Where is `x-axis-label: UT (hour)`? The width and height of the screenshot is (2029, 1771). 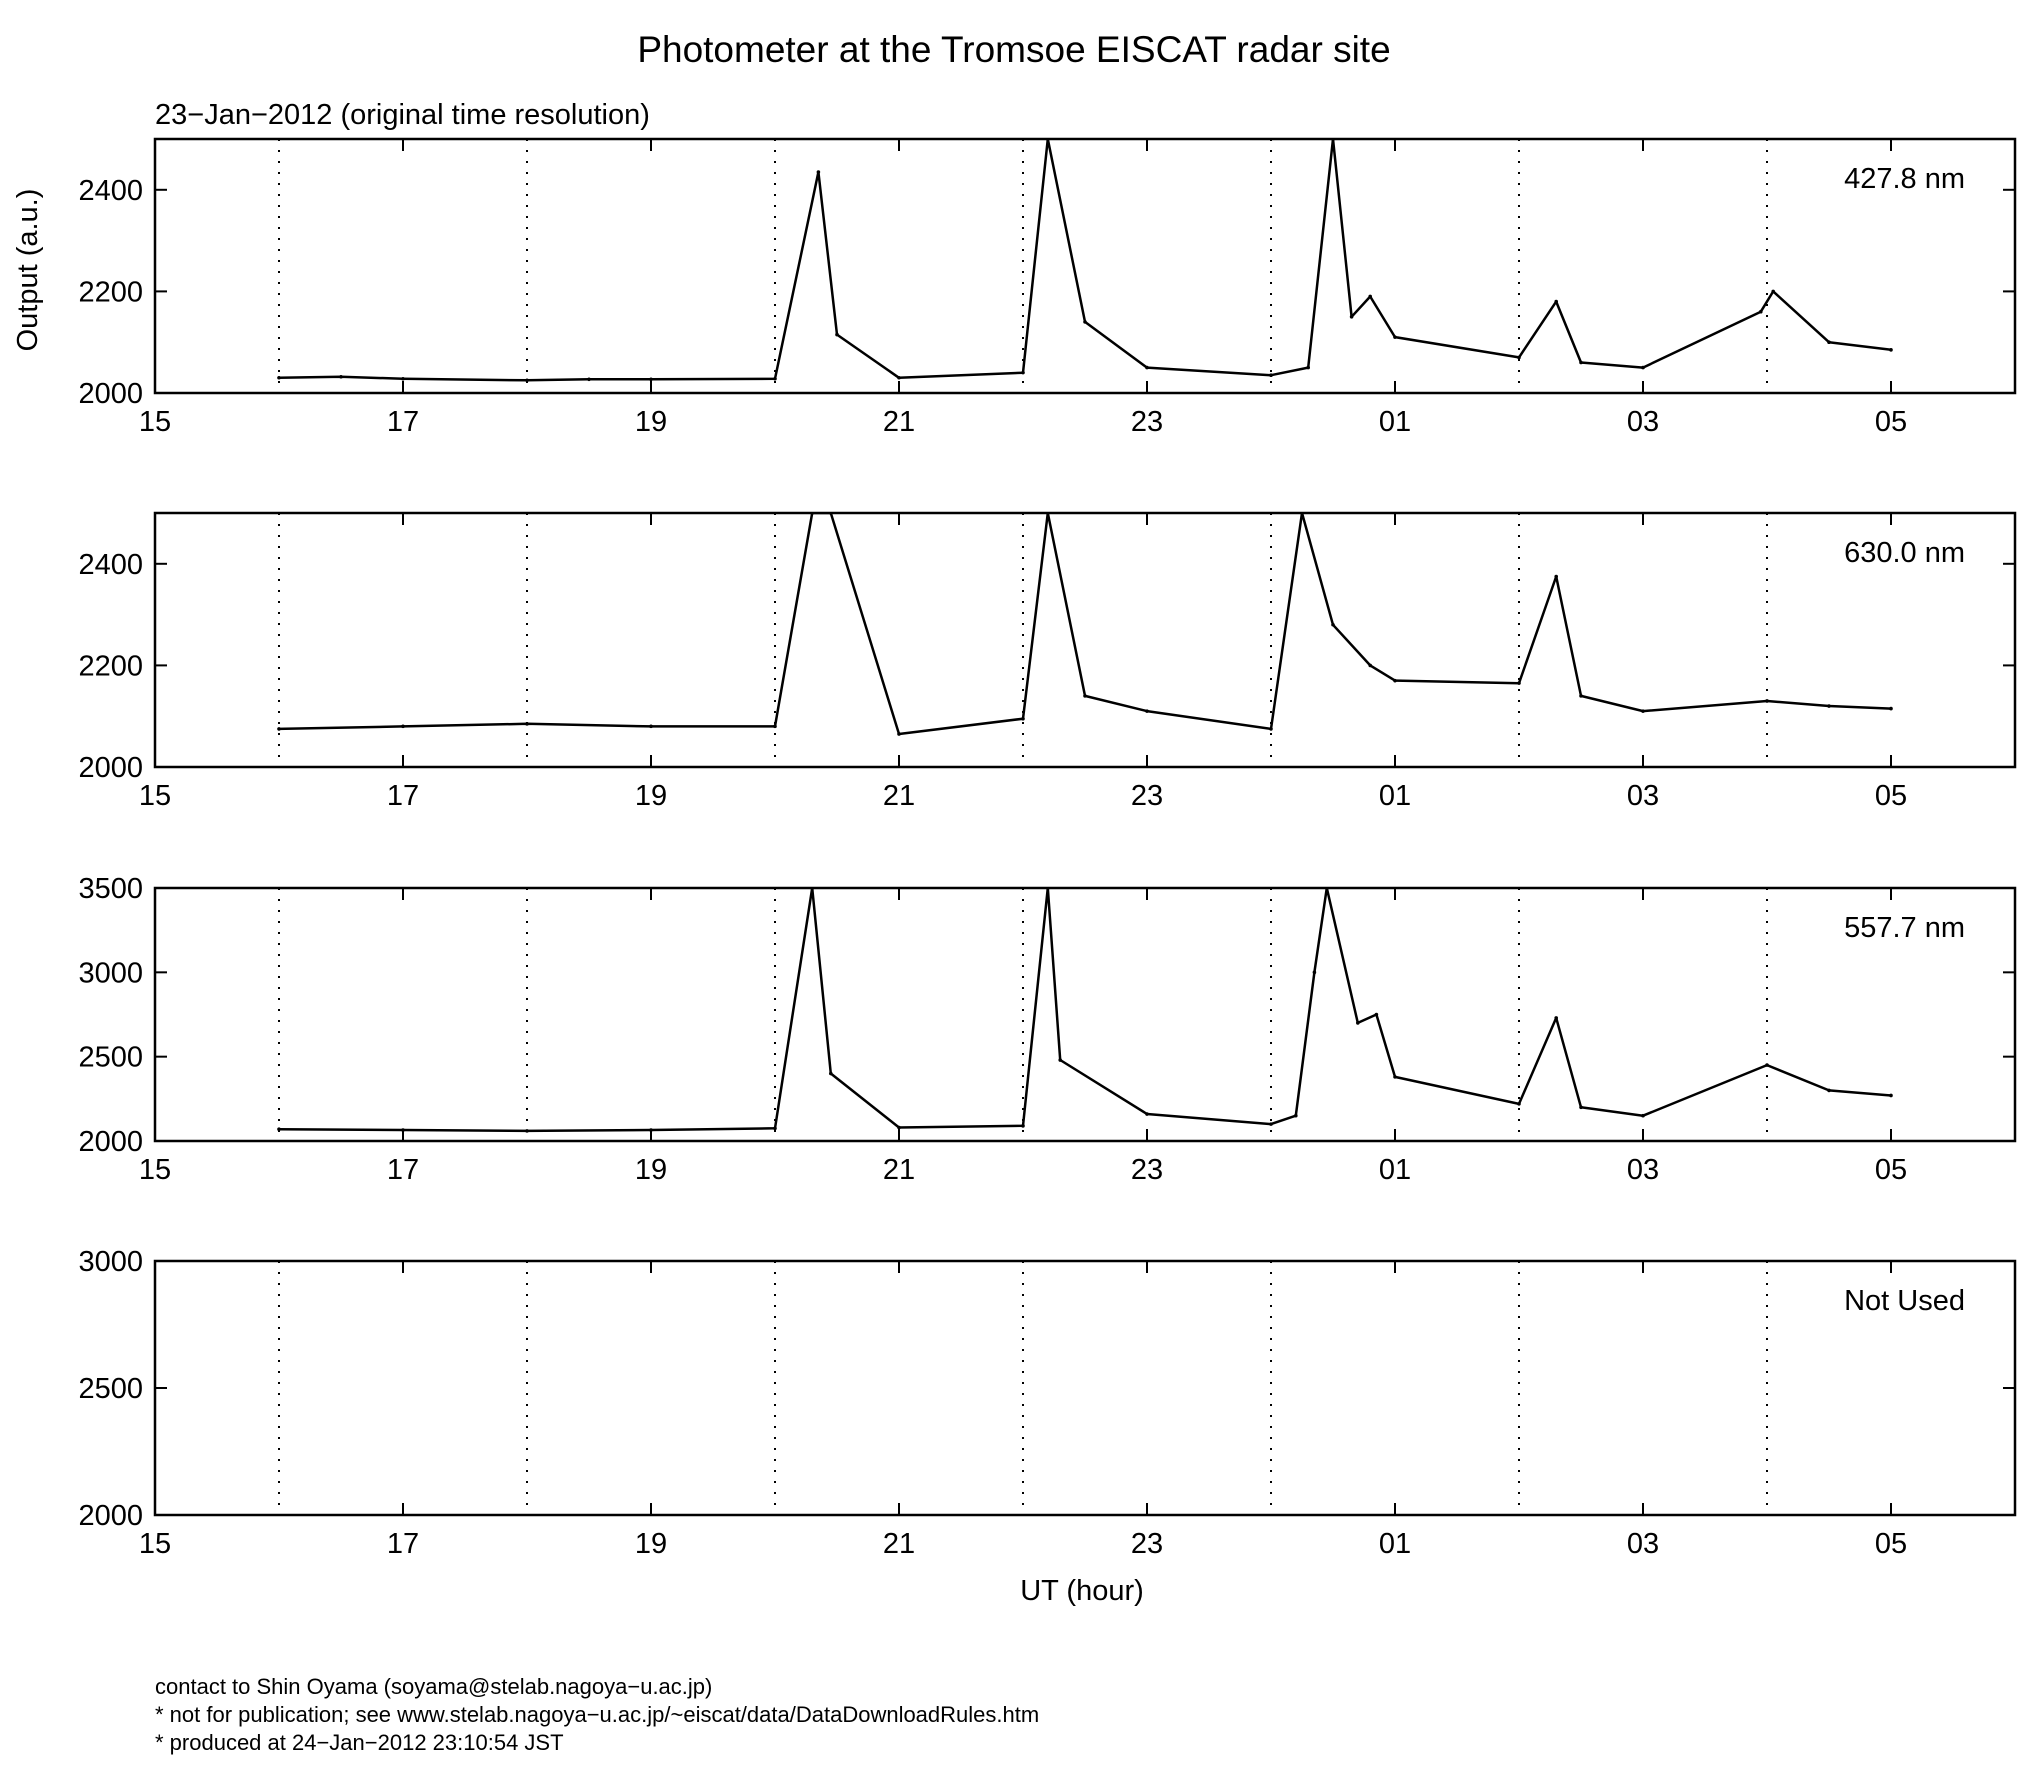 x-axis-label: UT (hour) is located at coordinates (1082, 1591).